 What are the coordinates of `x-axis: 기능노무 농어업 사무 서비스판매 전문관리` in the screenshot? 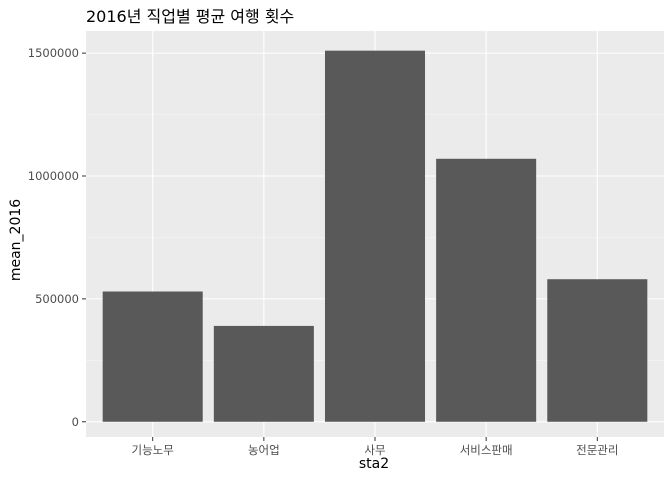 It's located at (375, 447).